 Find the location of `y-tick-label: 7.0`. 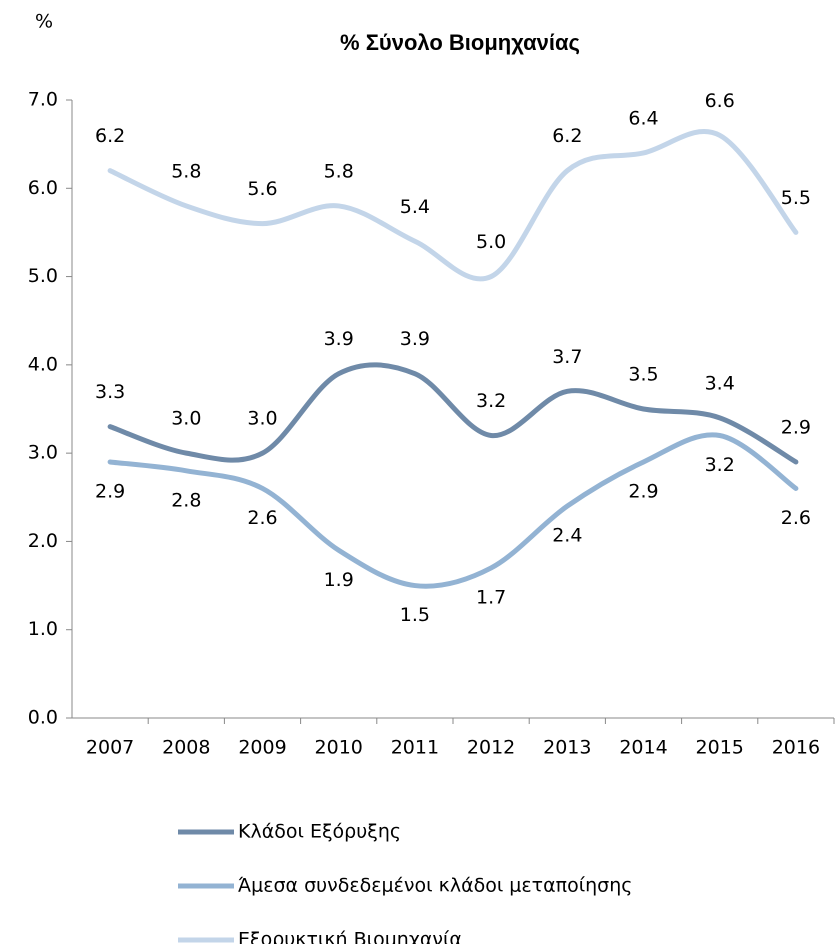

y-tick-label: 7.0 is located at coordinates (43, 100).